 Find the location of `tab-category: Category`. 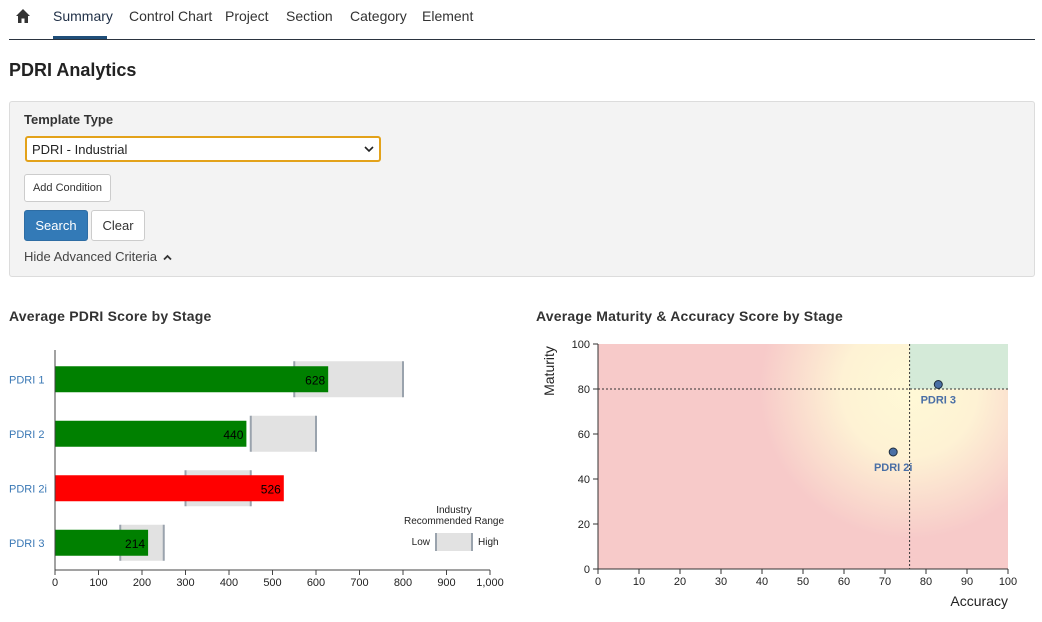

tab-category: Category is located at coordinates (378, 16).